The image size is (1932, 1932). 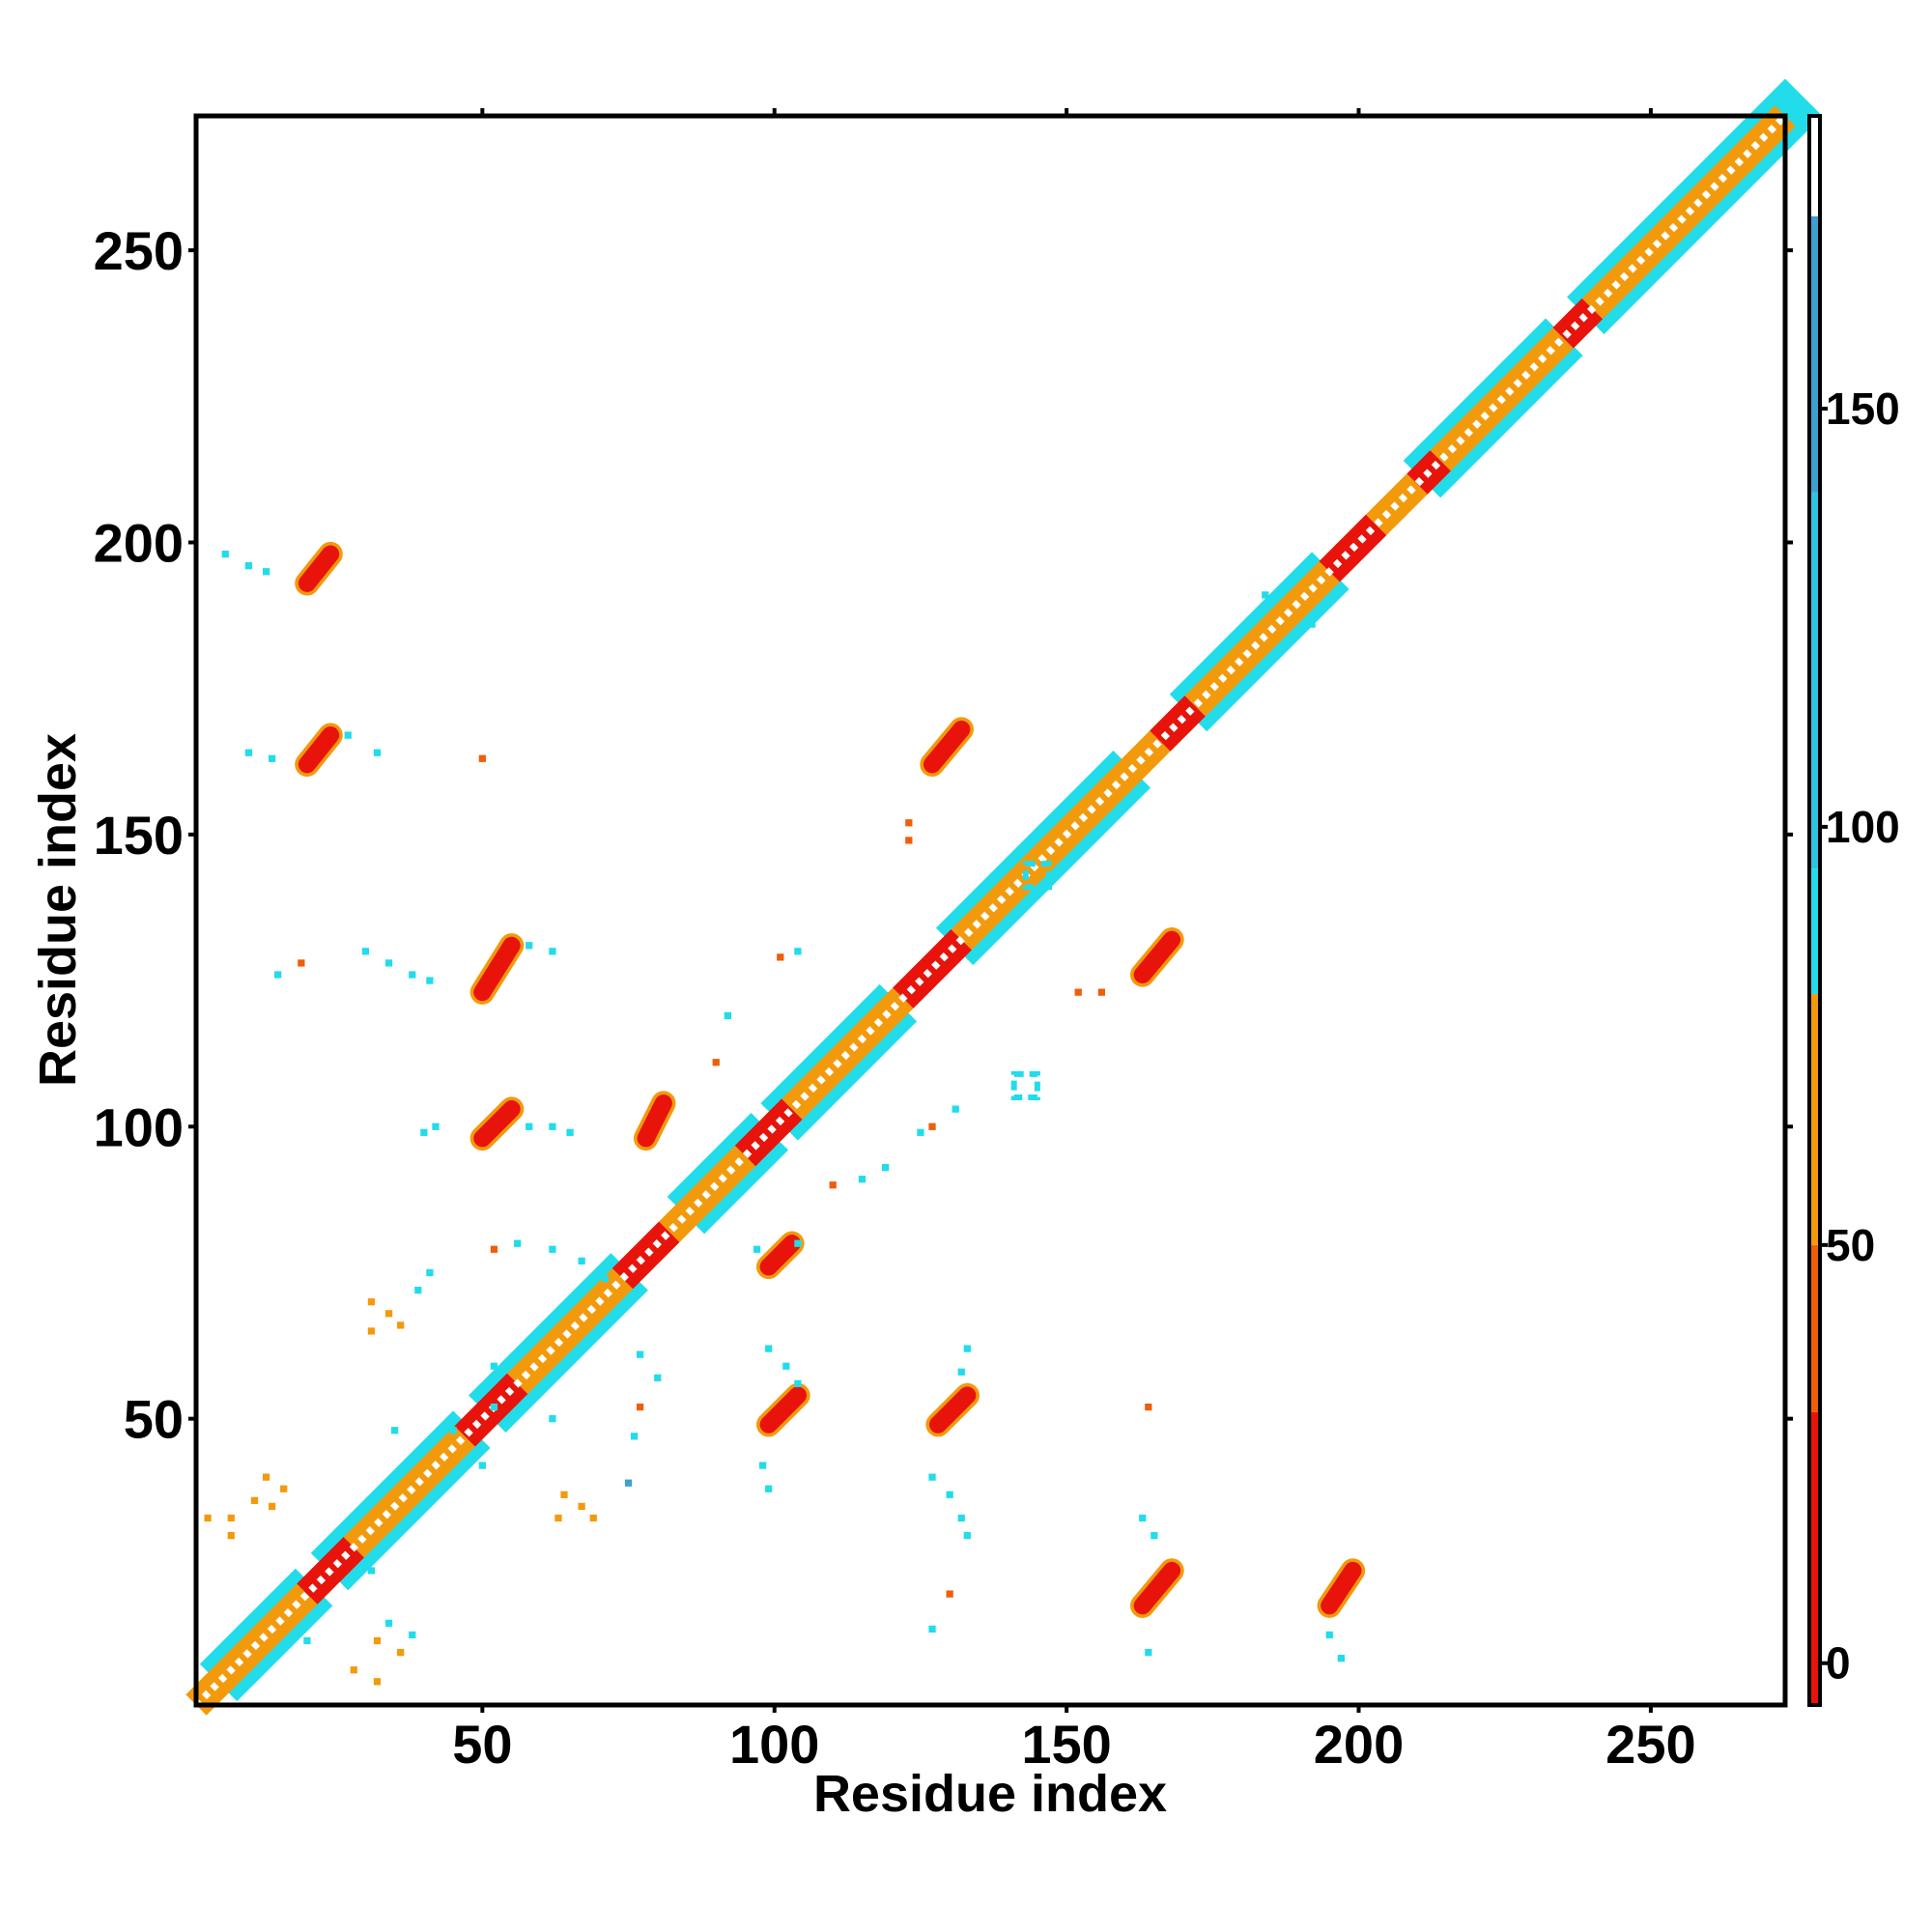 I want to click on colorbar-tick-label: 150, so click(x=1863, y=409).